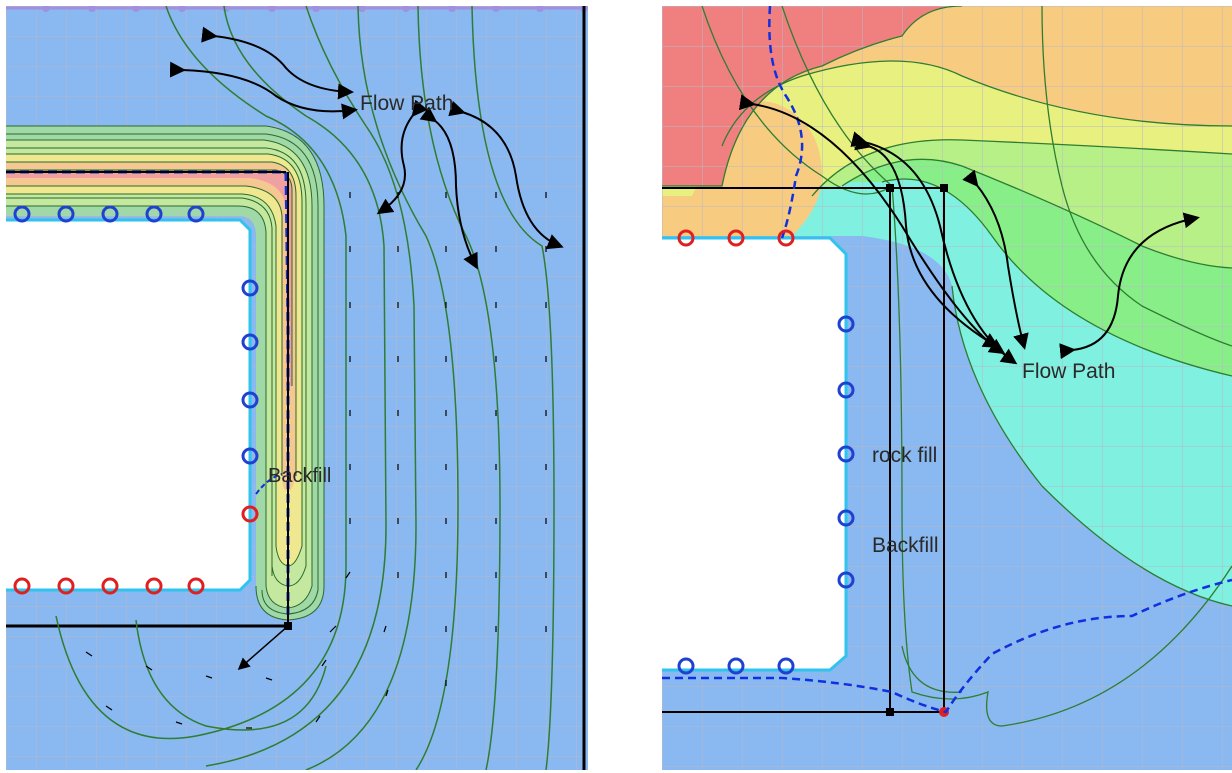 This screenshot has height=773, width=1232. What do you see at coordinates (136, 335) in the screenshot?
I see `head-boundary-nodes` at bounding box center [136, 335].